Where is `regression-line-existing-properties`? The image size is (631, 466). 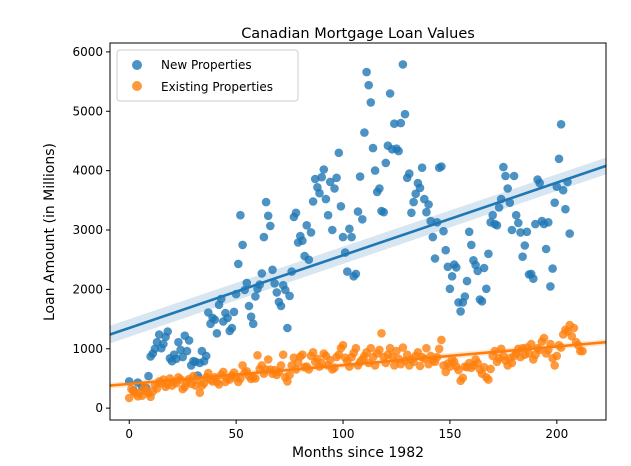
regression-line-existing-properties is located at coordinates (358, 363).